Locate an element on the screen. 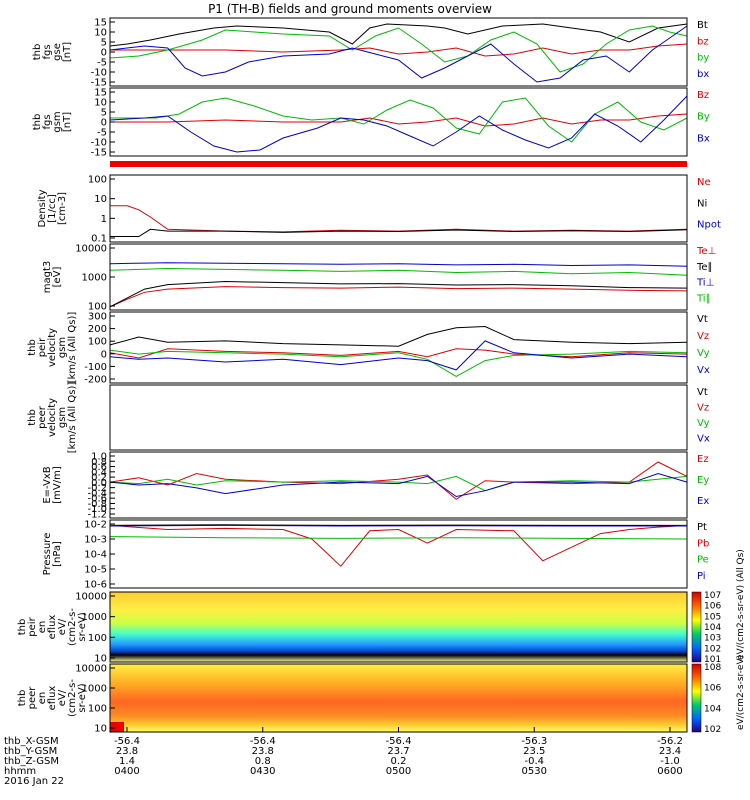 Image resolution: width=750 pixels, height=800 pixels. series-line-ey is located at coordinates (398, 483).